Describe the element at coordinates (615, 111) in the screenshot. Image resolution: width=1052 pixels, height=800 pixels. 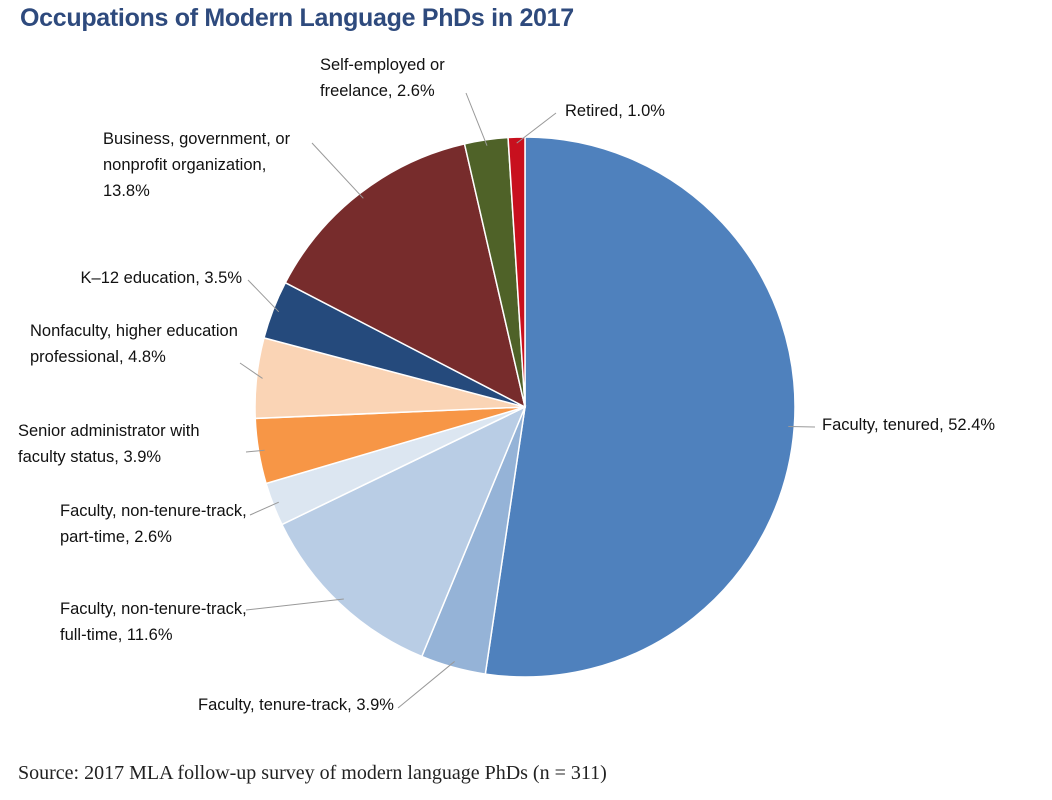
I see `slice-label: Retired, 1.0%` at that location.